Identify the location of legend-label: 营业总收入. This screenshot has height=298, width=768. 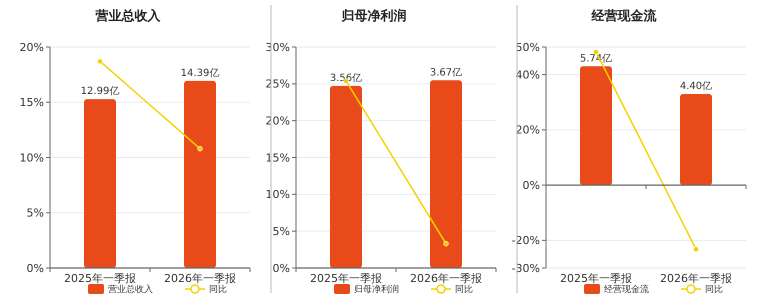
(130, 290).